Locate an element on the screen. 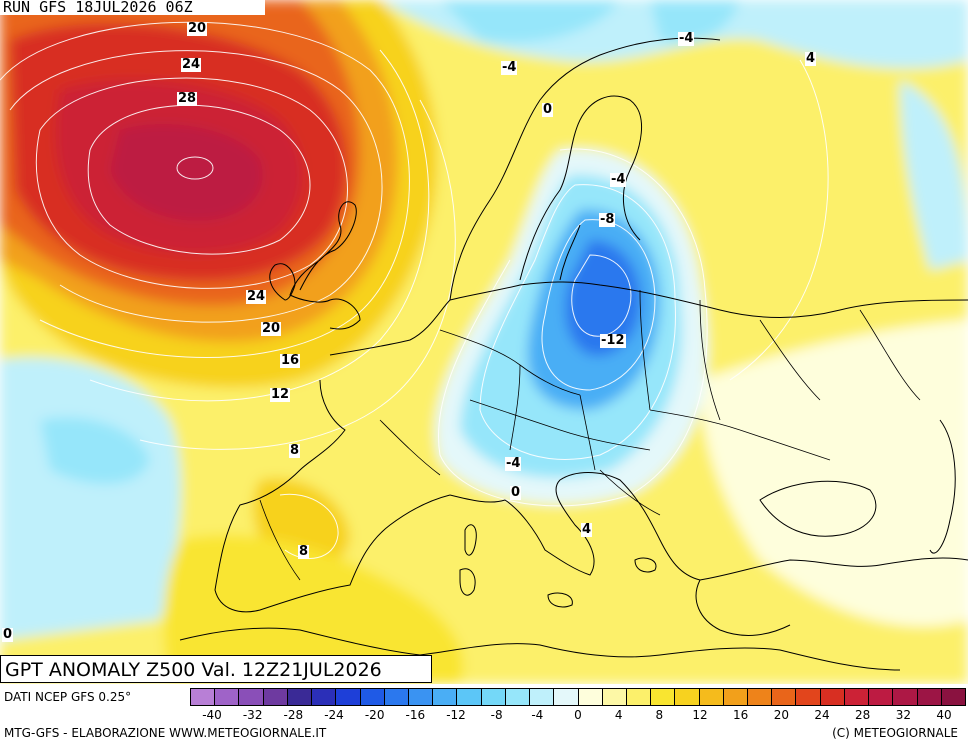  color-scale-tick-label: -12 is located at coordinates (456, 715).